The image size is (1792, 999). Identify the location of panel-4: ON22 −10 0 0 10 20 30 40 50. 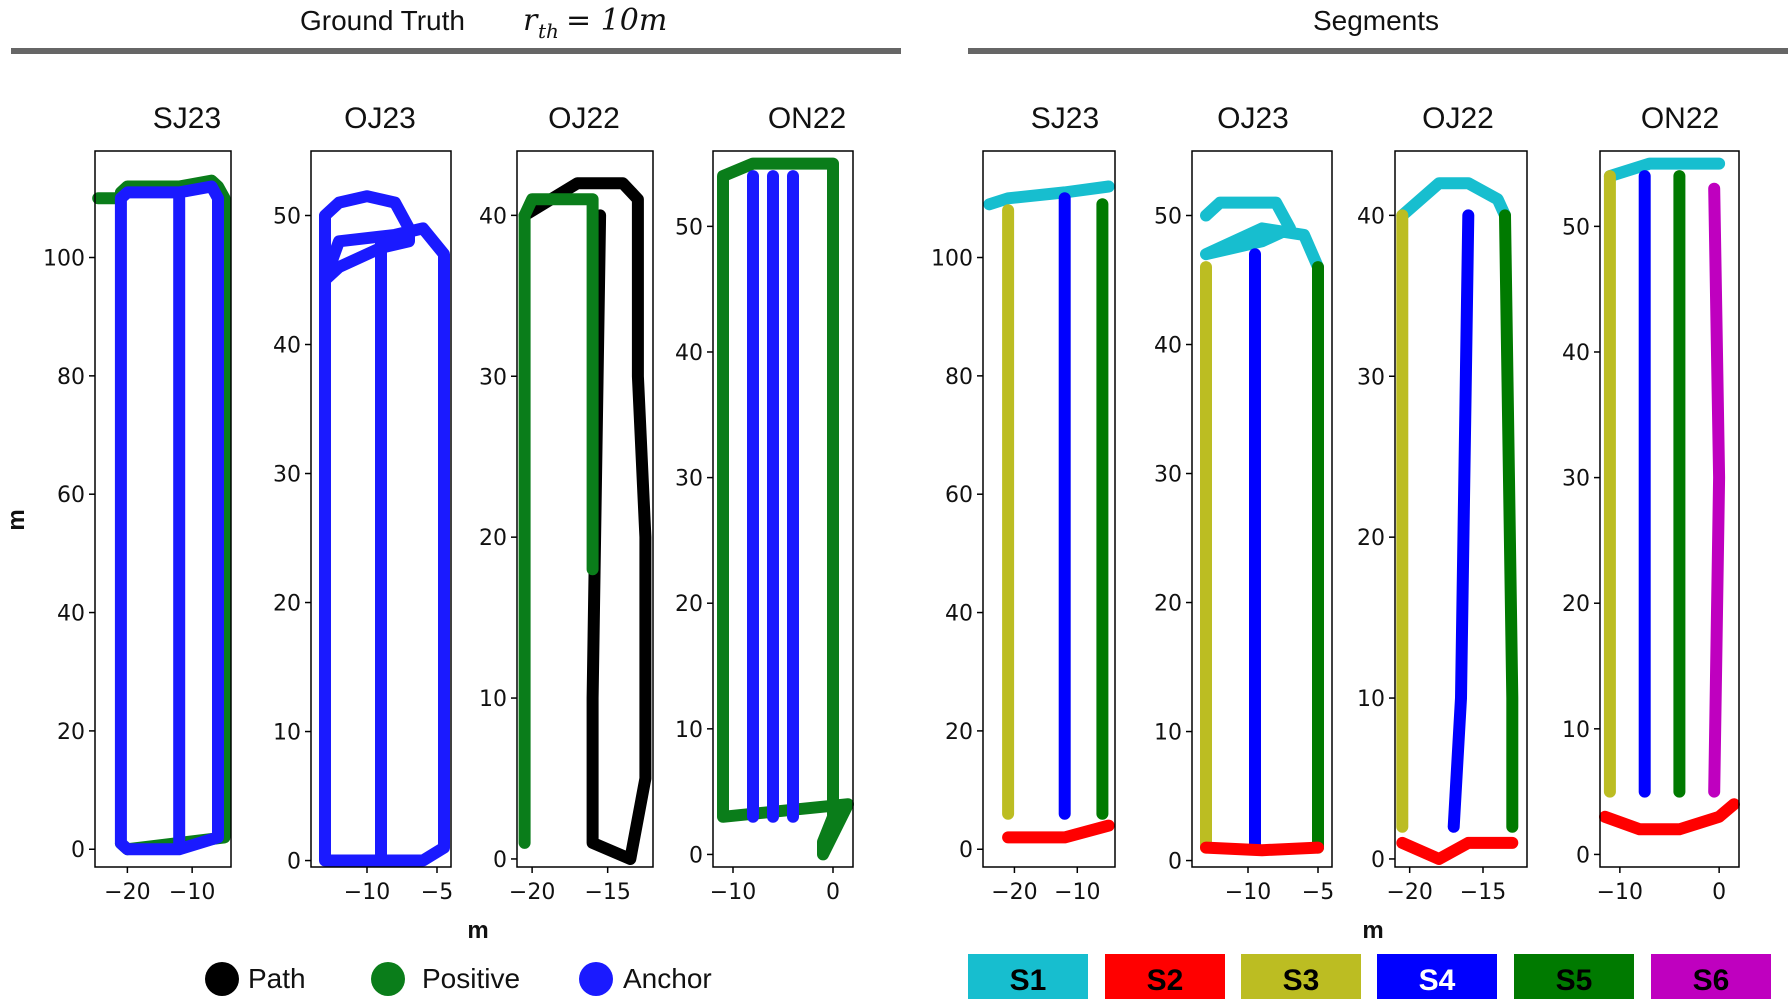
(764, 503).